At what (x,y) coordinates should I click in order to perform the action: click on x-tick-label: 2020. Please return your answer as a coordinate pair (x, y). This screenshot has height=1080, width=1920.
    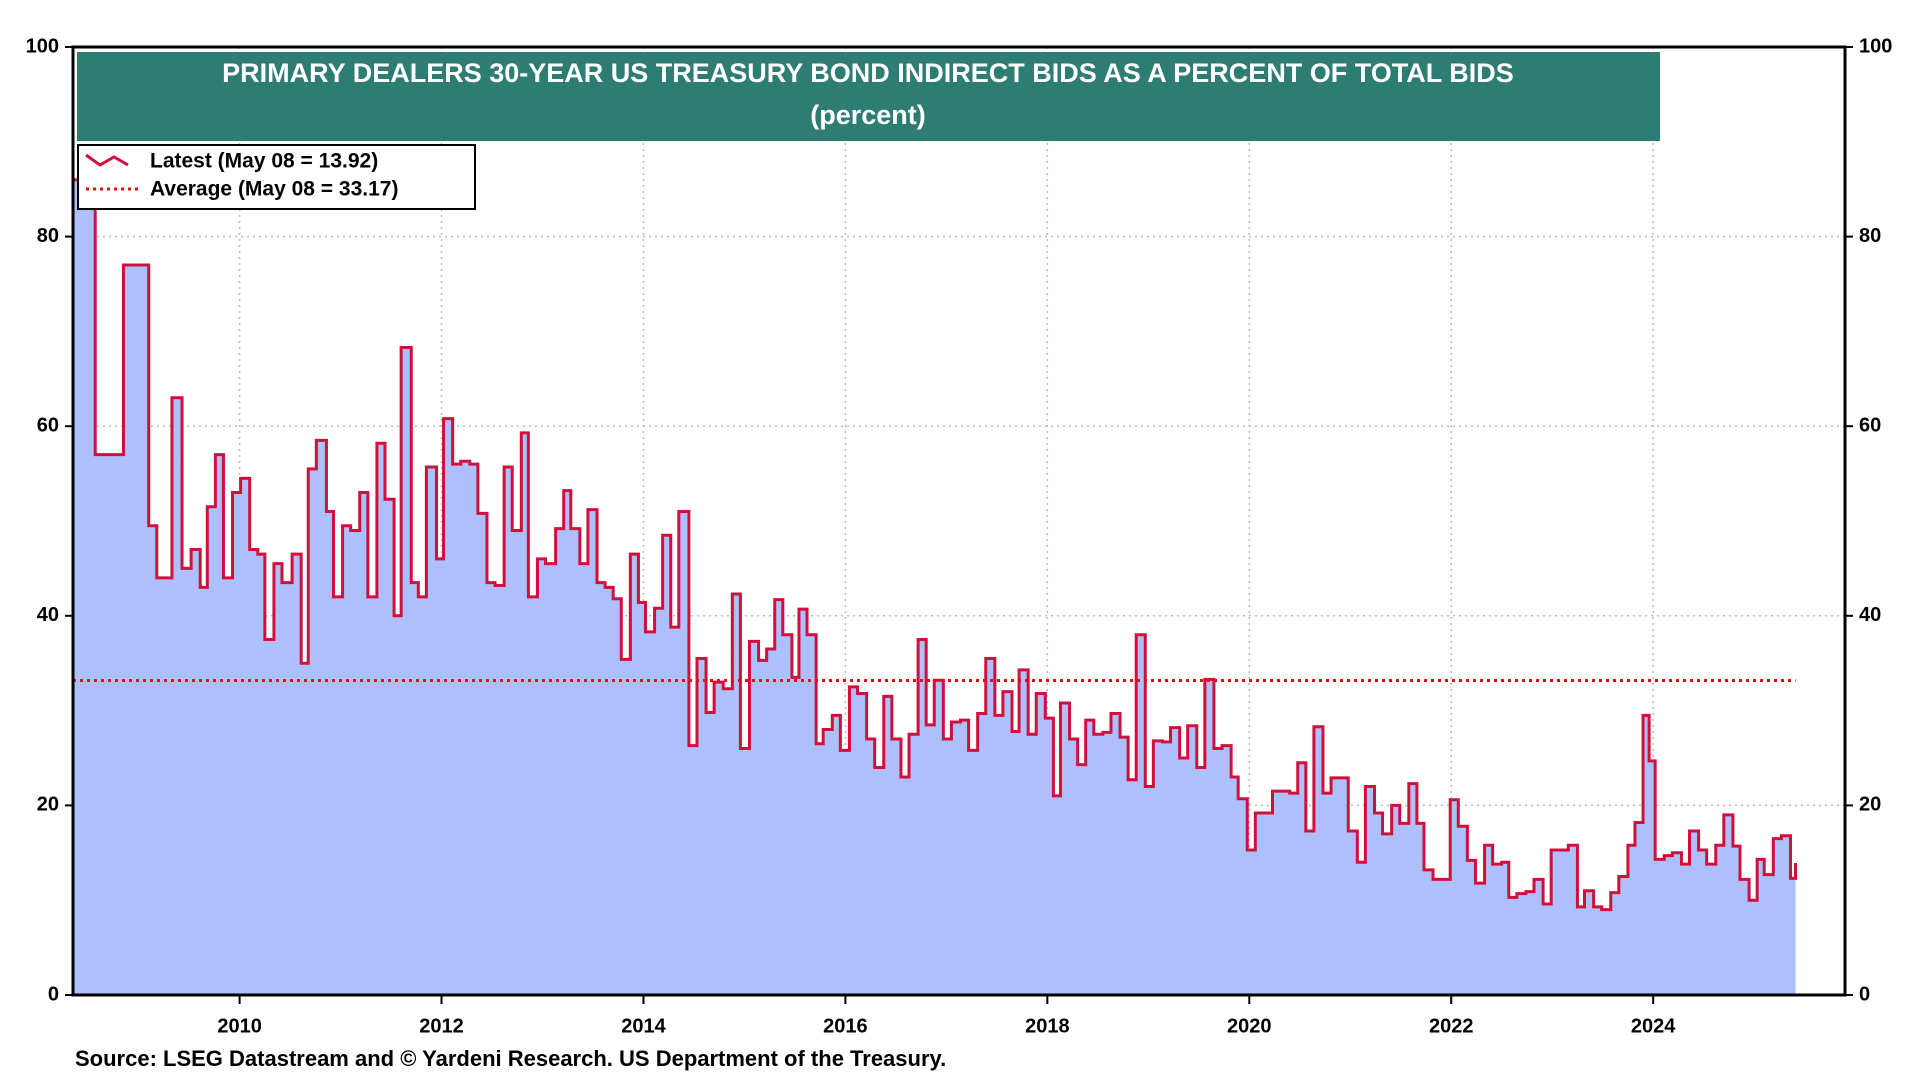
    Looking at the image, I should click on (1249, 1026).